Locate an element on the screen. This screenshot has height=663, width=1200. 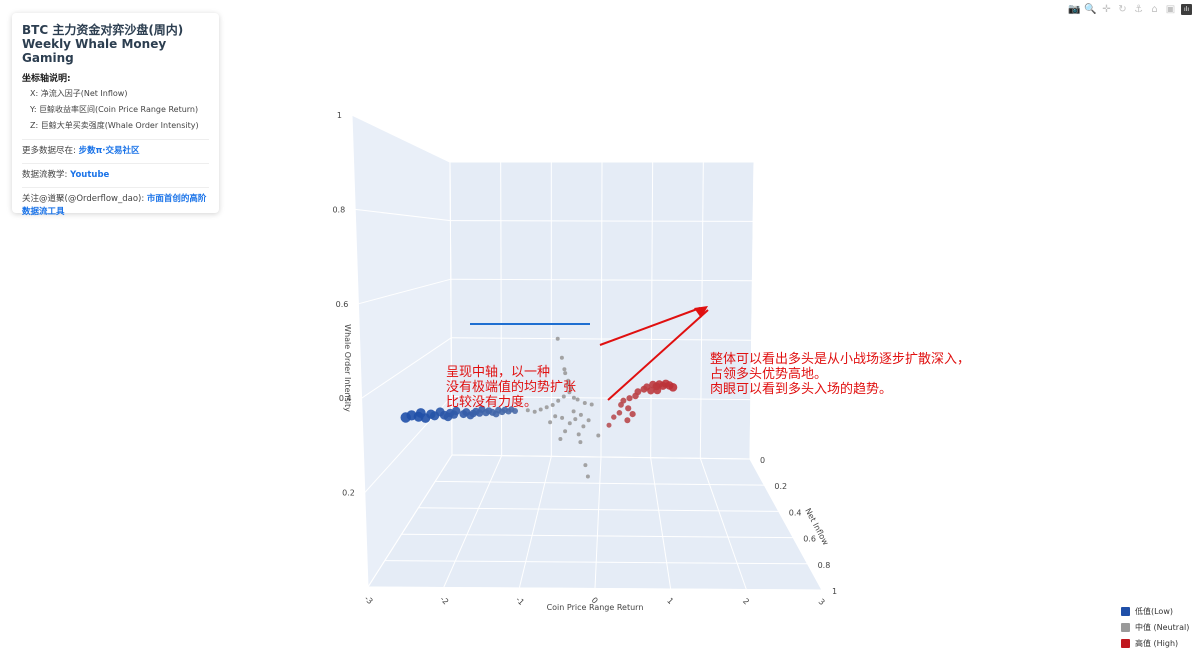
tutorial-label: 数据流教学: is located at coordinates (46, 175).